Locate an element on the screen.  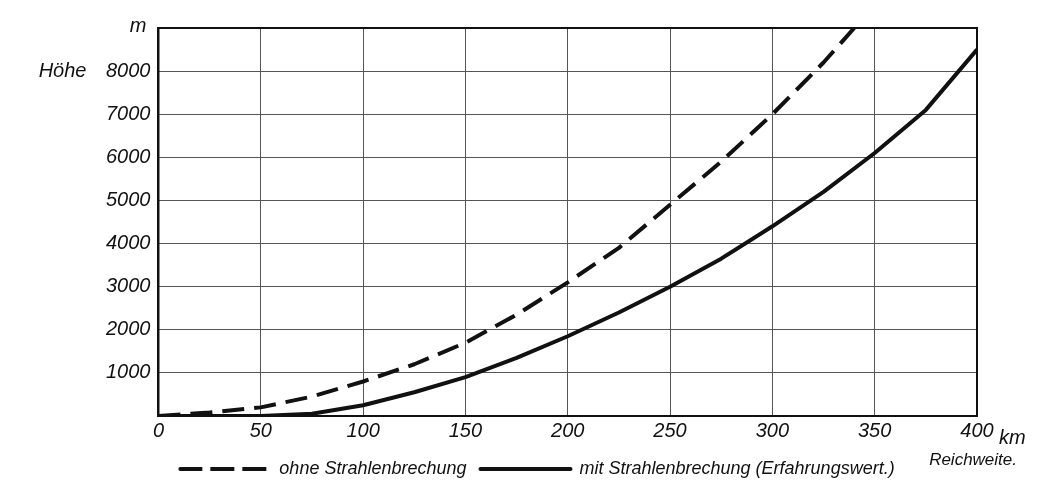
x-tick-label: 150 is located at coordinates (465, 429).